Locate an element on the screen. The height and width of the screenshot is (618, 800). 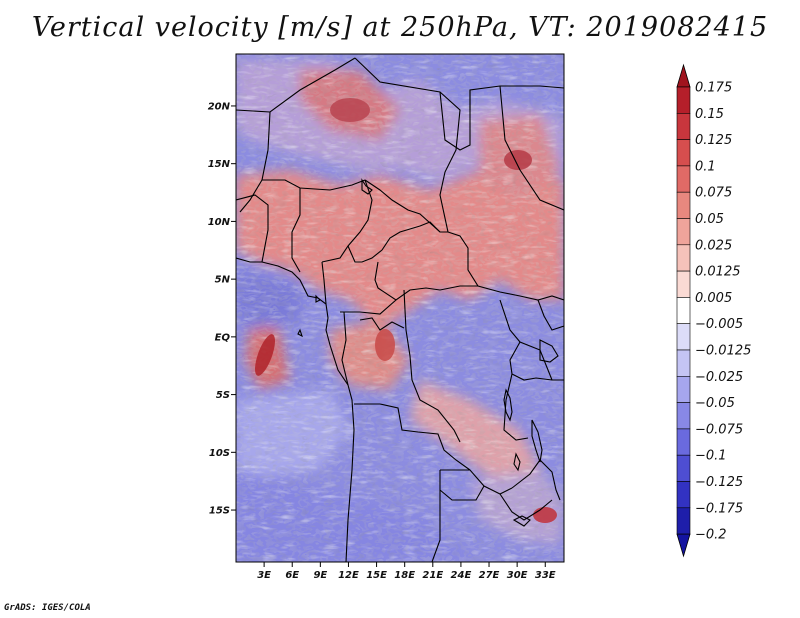
colorbar-bottom-arrow is located at coordinates (683, 545).